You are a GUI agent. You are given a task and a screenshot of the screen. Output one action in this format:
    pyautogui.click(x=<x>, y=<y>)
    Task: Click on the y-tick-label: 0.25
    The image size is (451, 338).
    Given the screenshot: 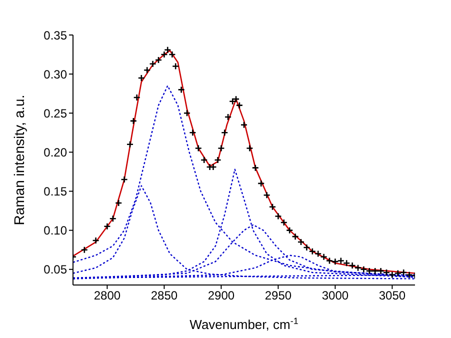 What is the action you would take?
    pyautogui.click(x=56, y=113)
    